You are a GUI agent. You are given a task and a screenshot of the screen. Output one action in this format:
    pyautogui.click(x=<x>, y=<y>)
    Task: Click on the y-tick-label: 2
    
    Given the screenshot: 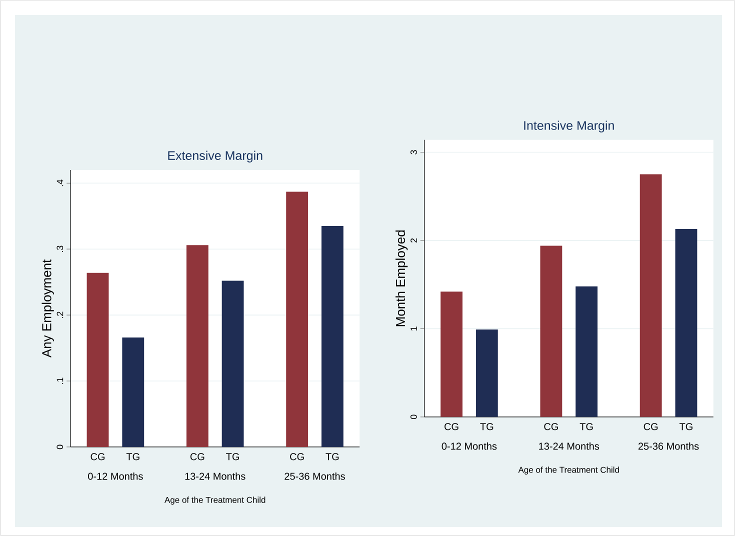 What is the action you would take?
    pyautogui.click(x=413, y=240)
    